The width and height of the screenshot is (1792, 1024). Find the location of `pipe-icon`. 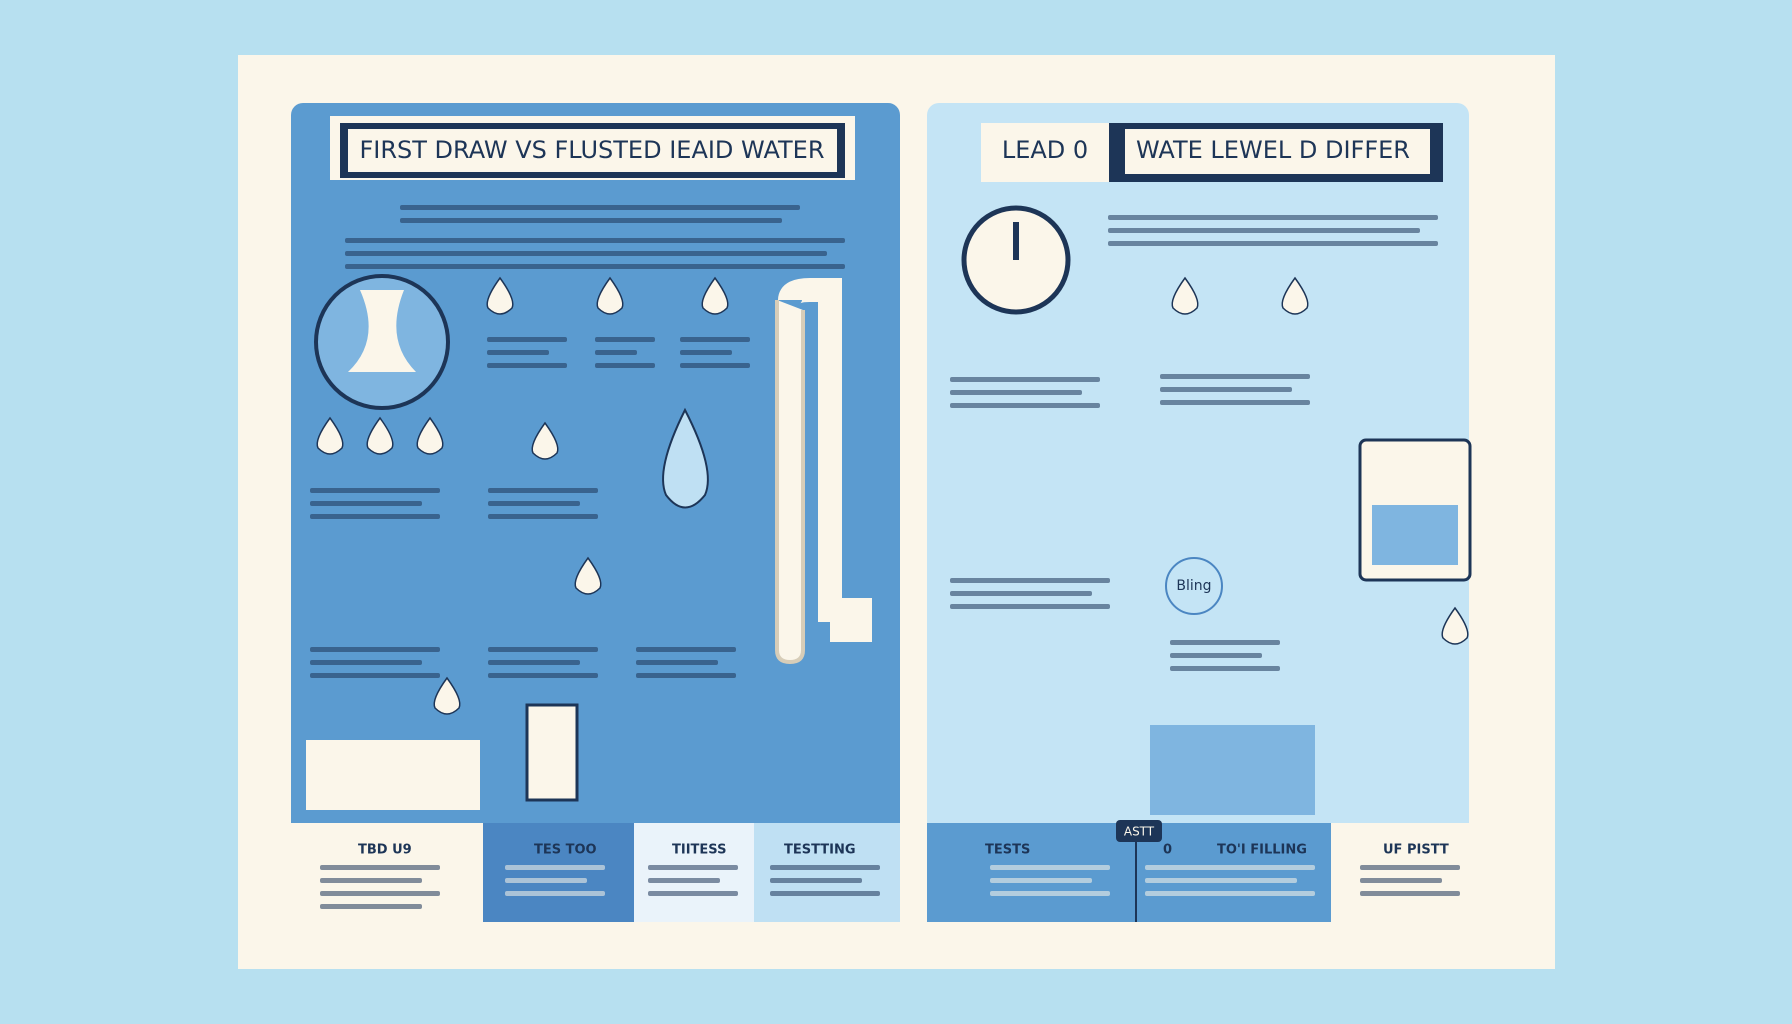

pipe-icon is located at coordinates (825, 460).